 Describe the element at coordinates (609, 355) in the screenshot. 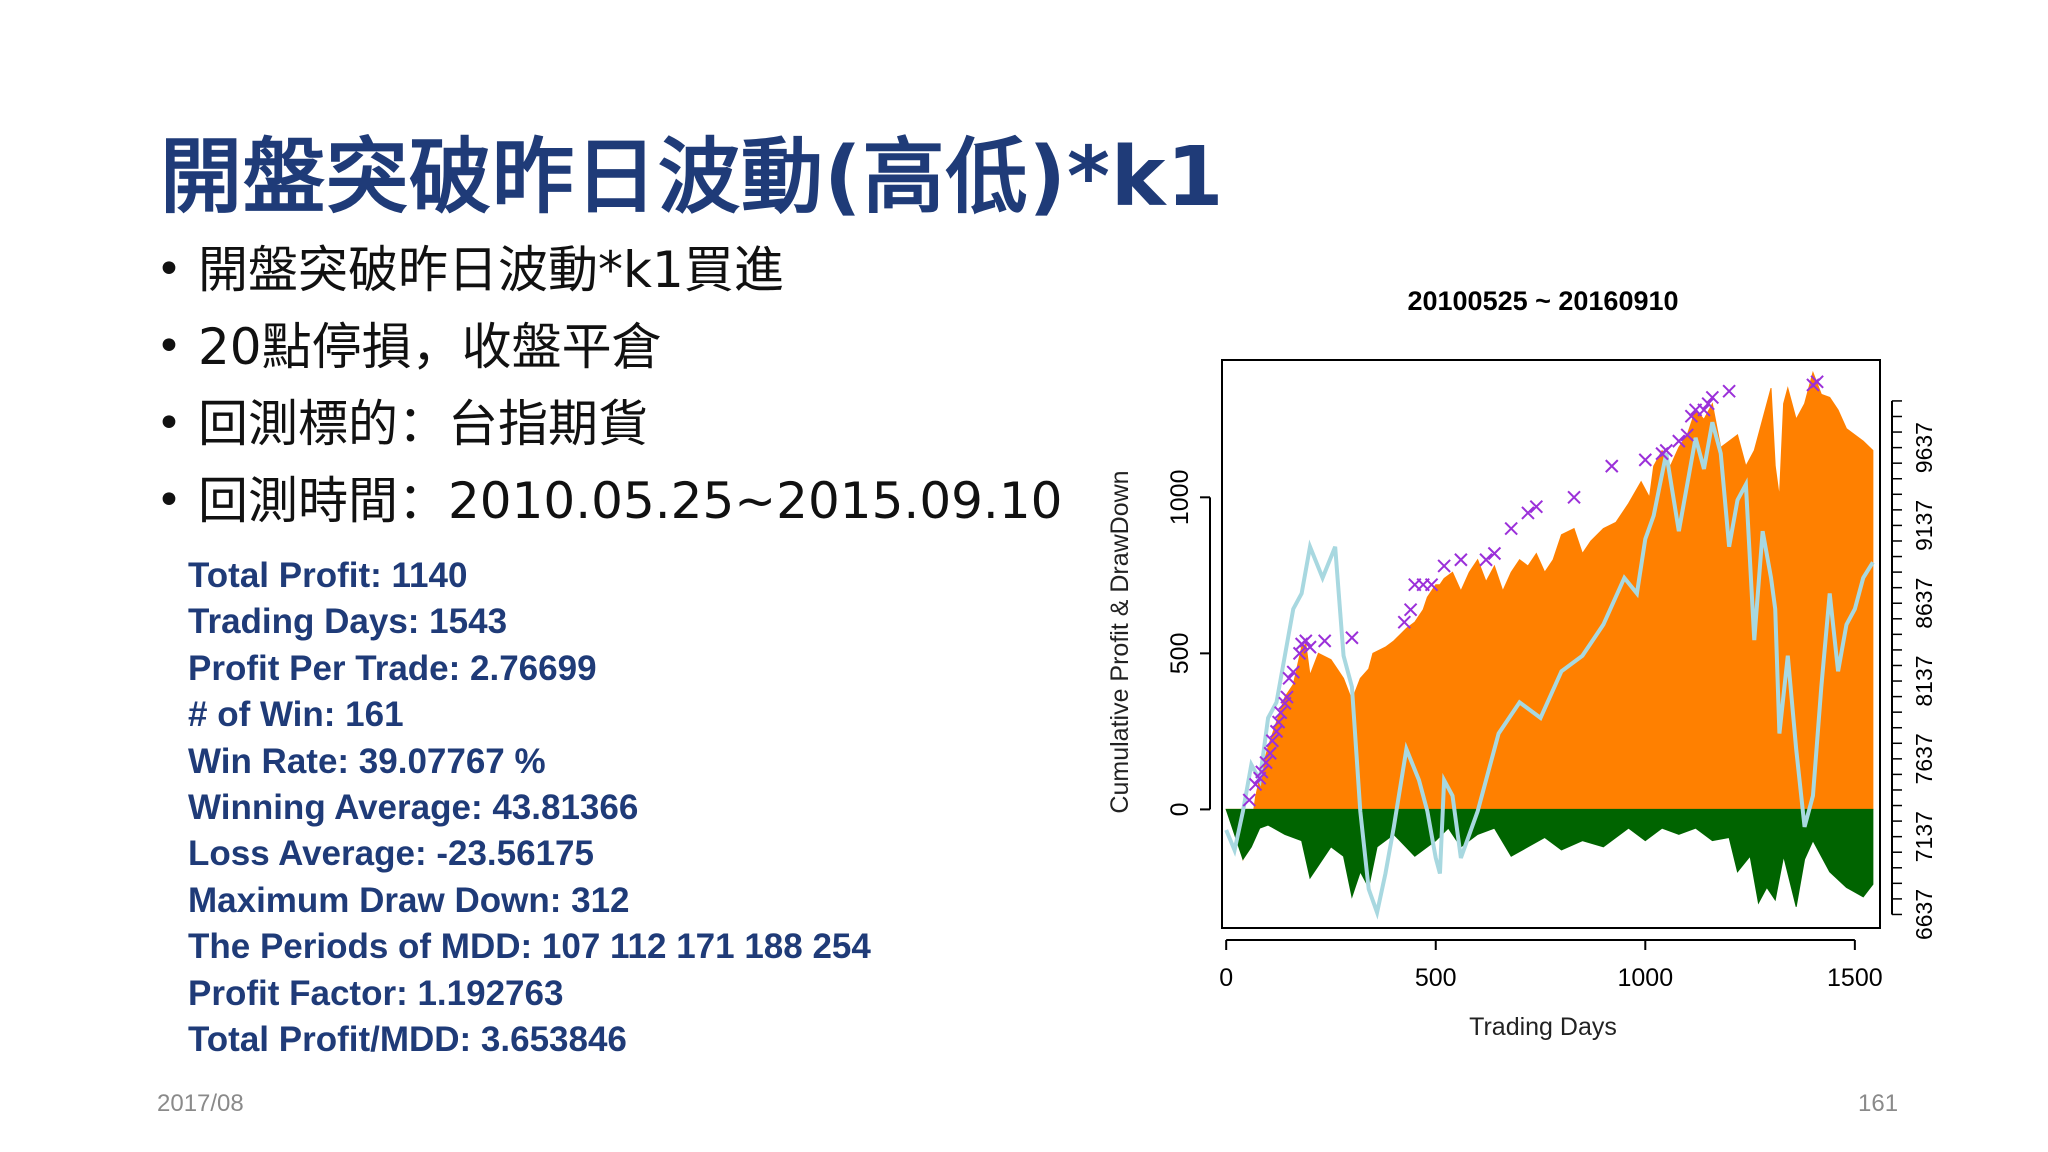

I see `bullet-item: 20點停損，收盤平倉` at that location.